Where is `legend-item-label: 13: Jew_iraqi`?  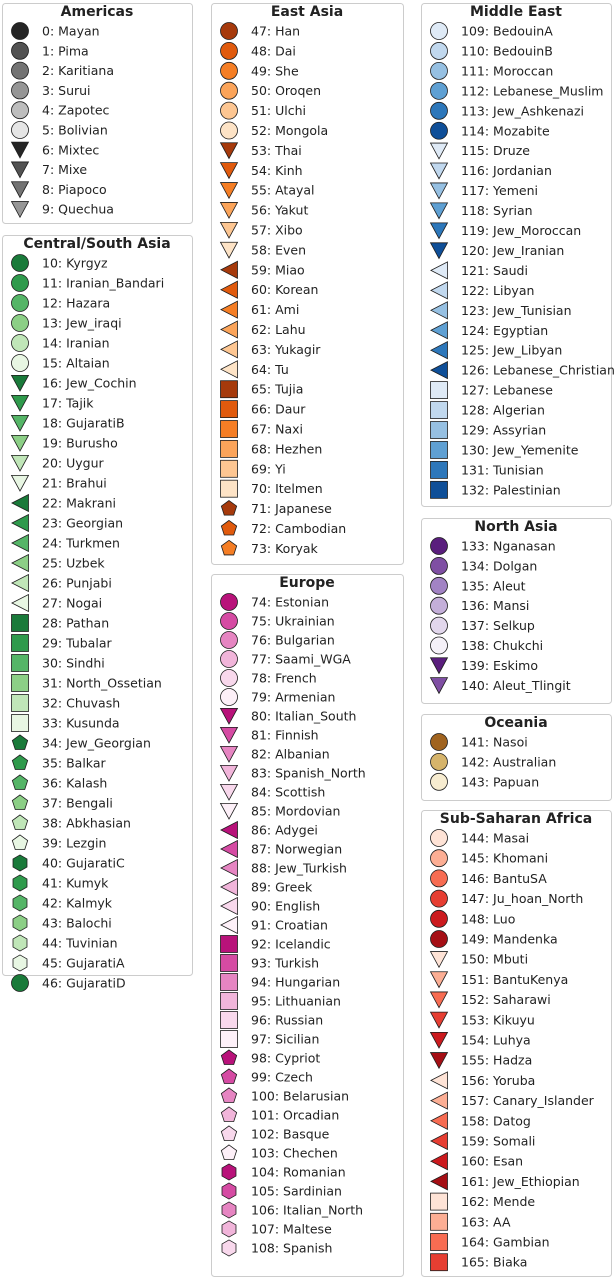
legend-item-label: 13: Jew_iraqi is located at coordinates (82, 323).